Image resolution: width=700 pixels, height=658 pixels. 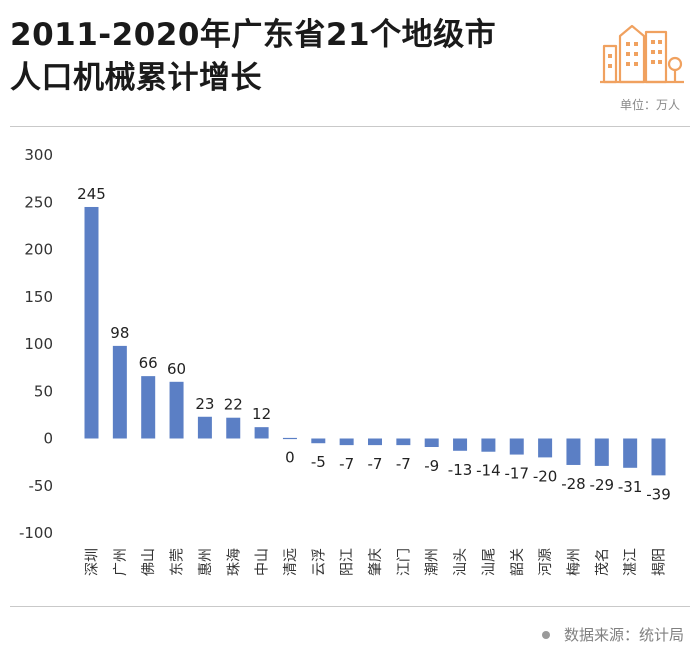 I want to click on y-tick-label: 300, so click(x=38, y=155).